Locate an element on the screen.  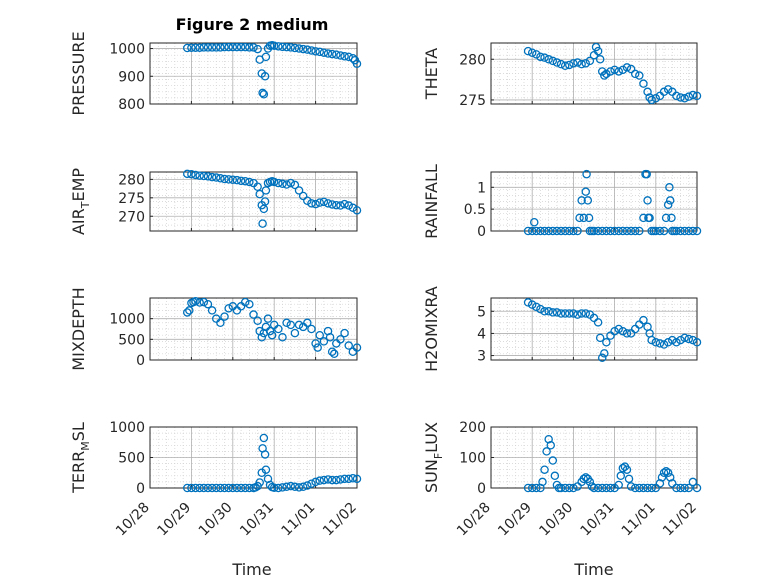
data-series is located at coordinates (612, 73).